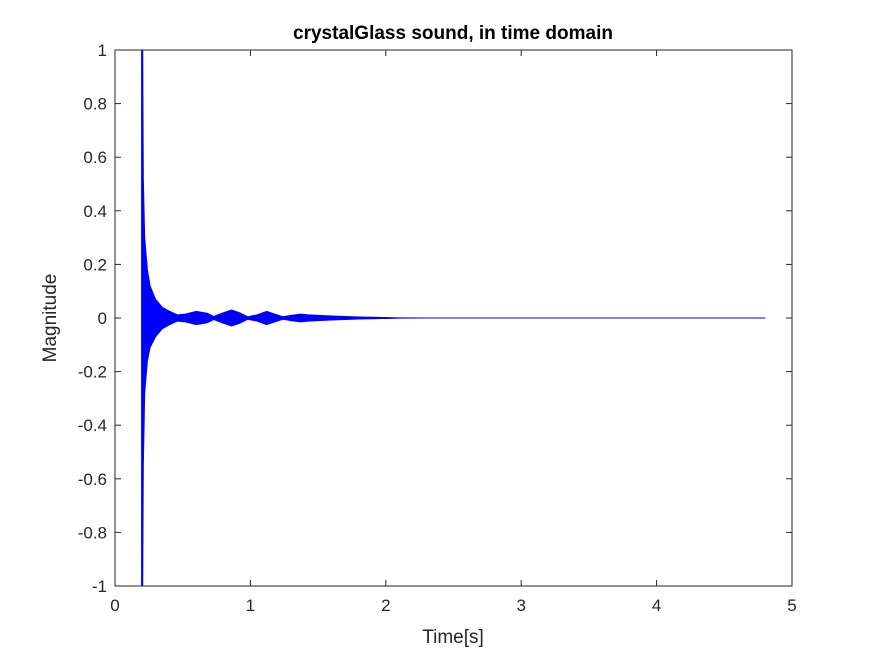  What do you see at coordinates (92, 425) in the screenshot?
I see `y-tick-label: -0.4` at bounding box center [92, 425].